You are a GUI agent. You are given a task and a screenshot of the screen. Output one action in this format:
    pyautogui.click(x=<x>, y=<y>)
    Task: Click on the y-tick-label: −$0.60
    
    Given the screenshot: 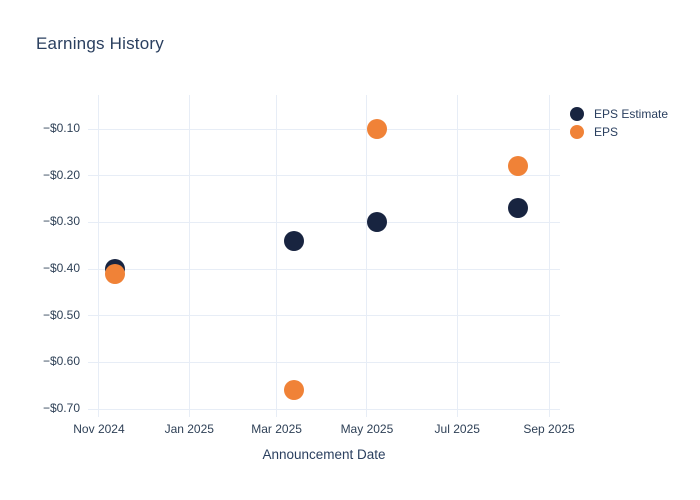 What is the action you would take?
    pyautogui.click(x=61, y=361)
    